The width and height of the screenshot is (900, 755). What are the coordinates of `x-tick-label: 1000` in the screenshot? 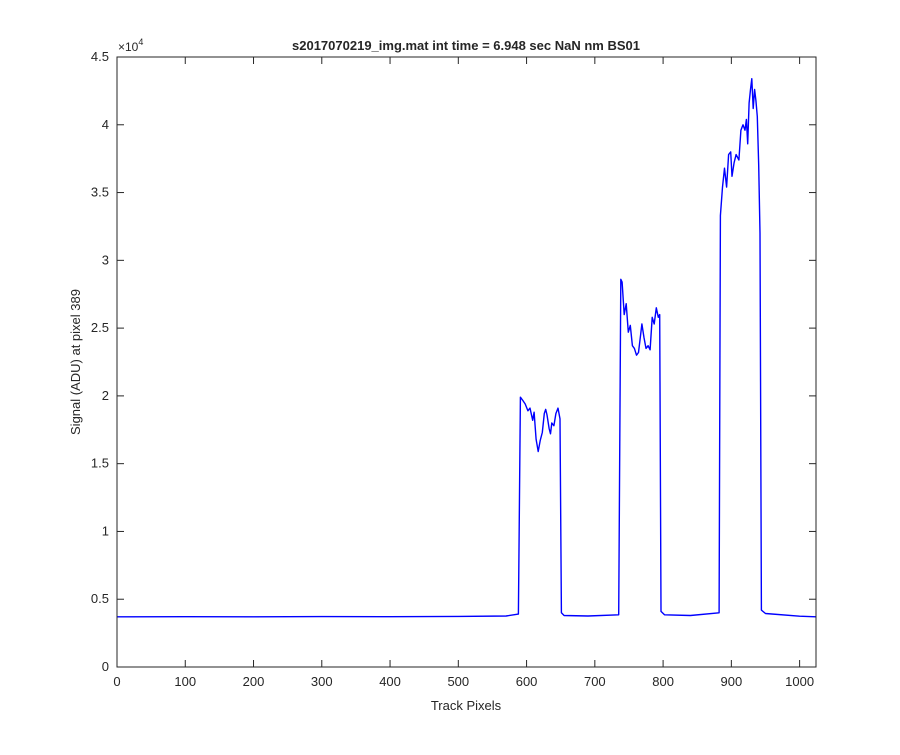 It's located at (799, 681).